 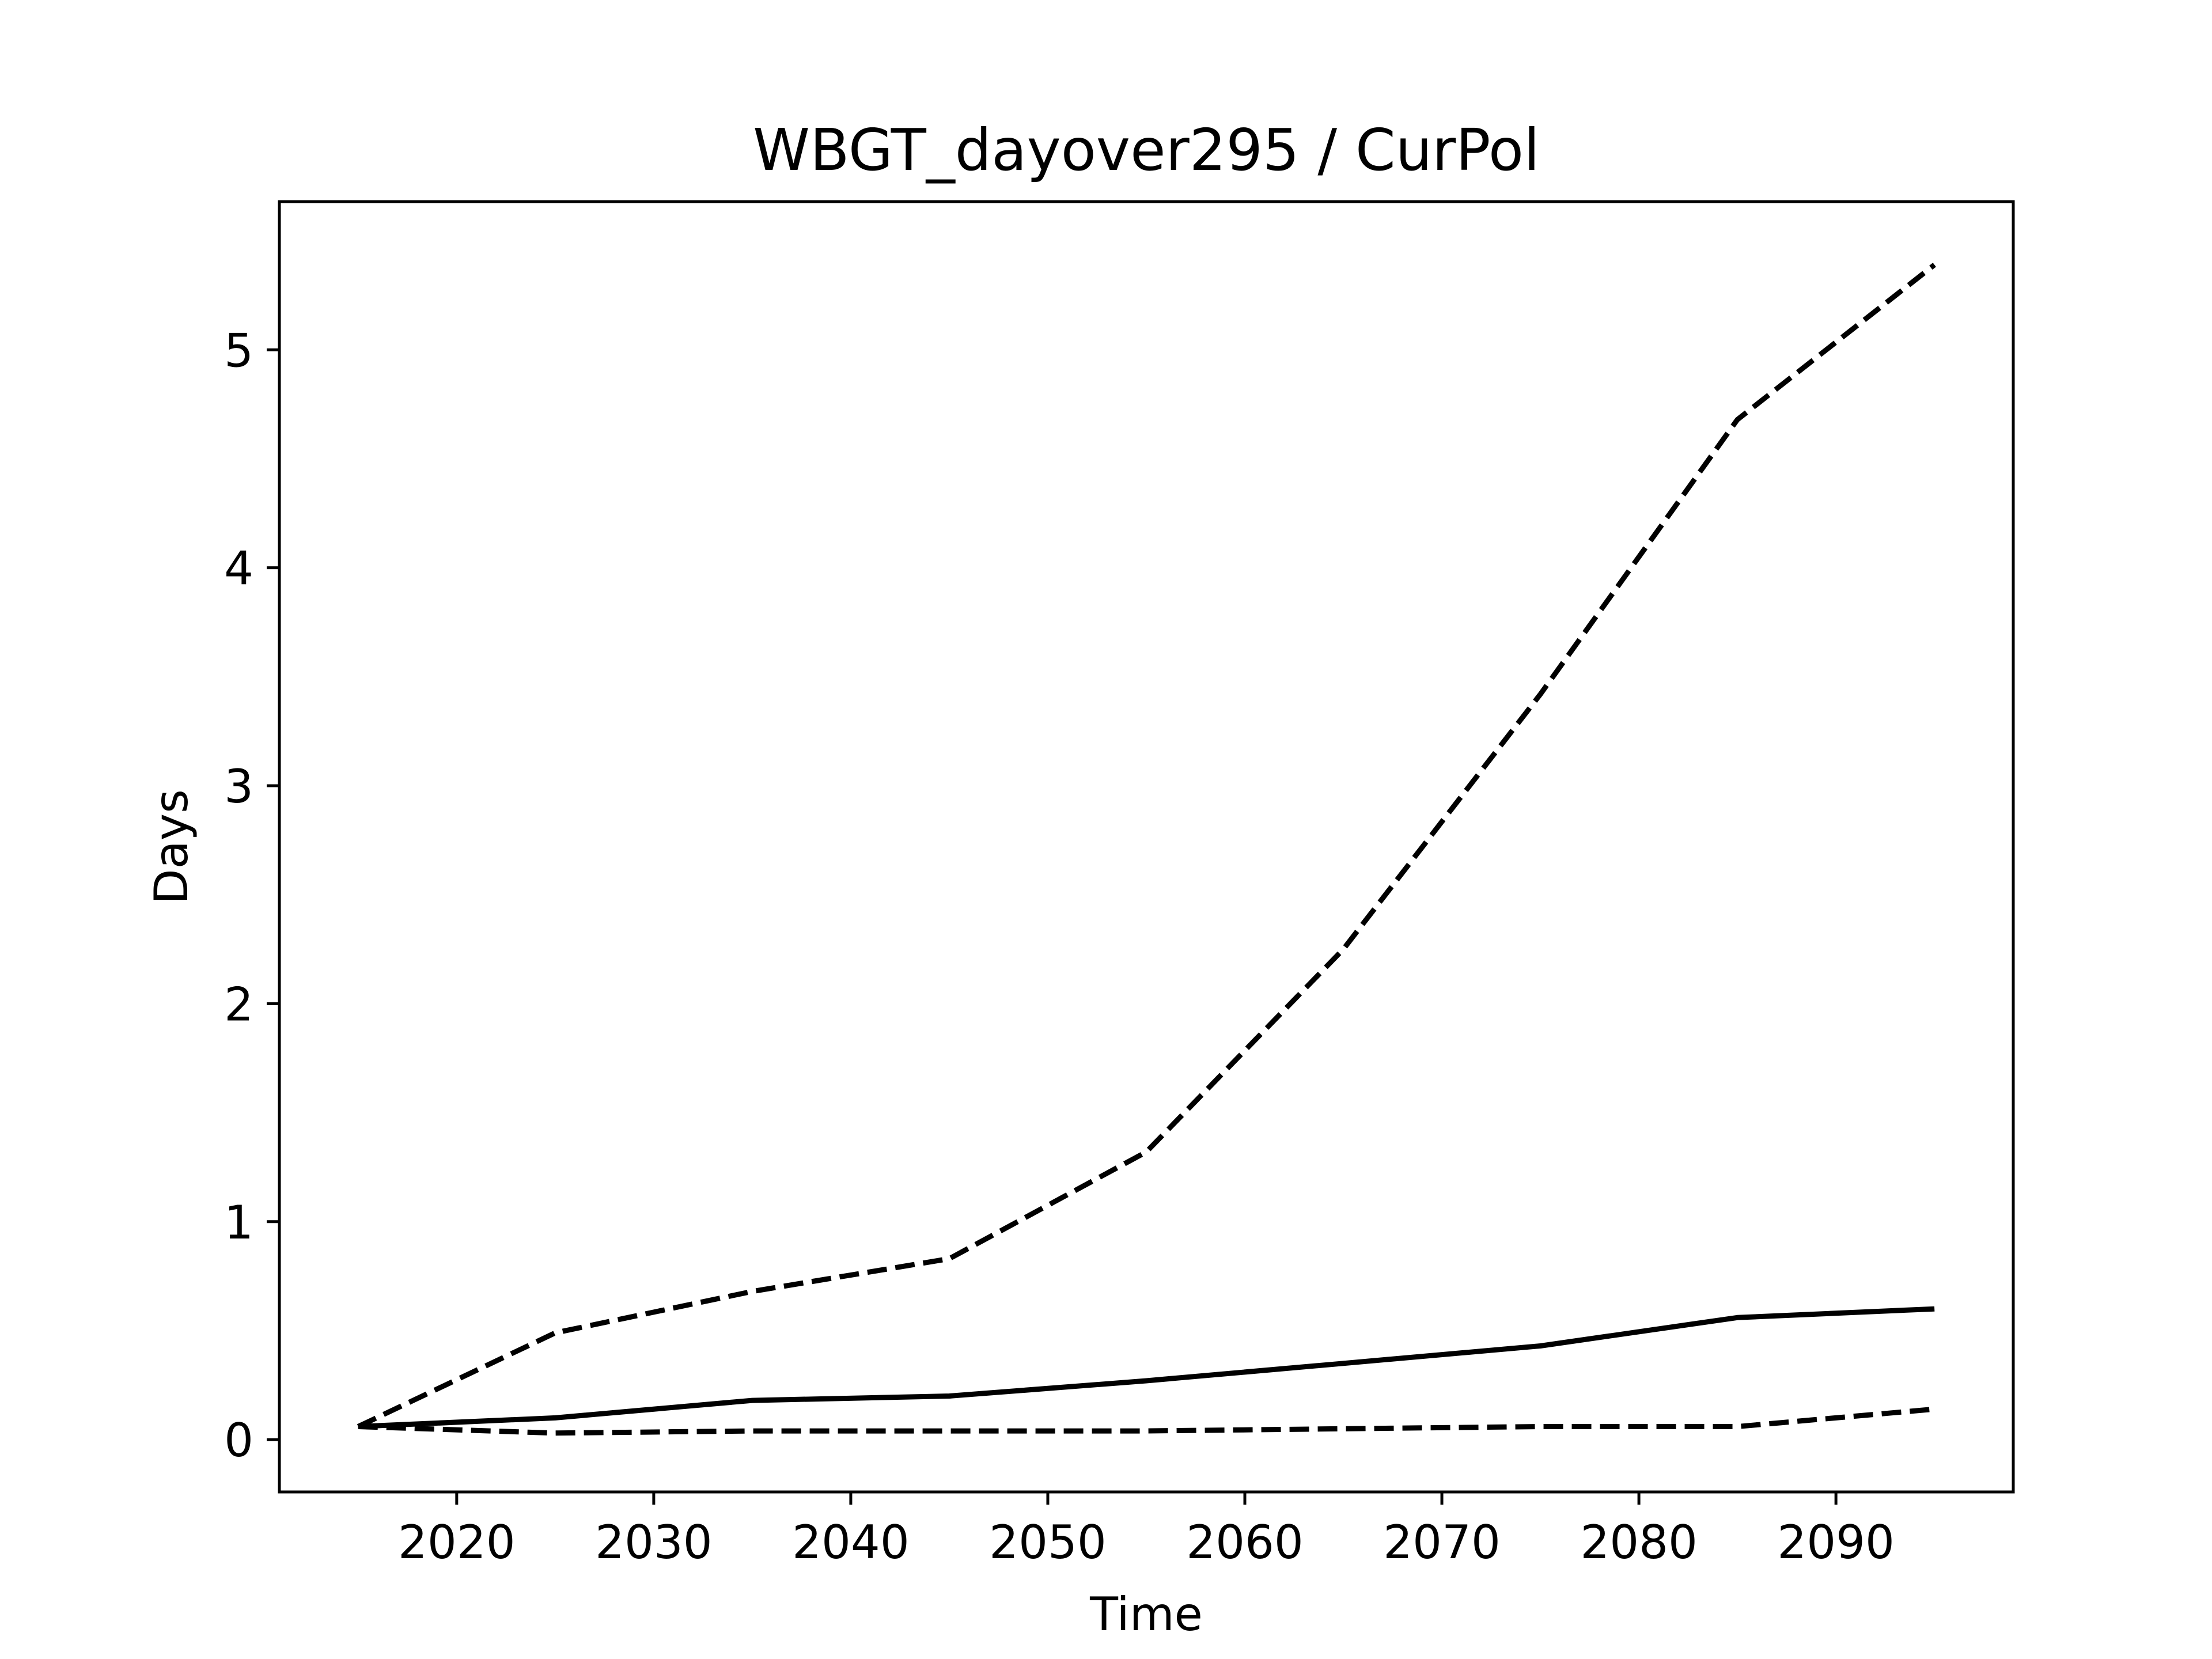 What do you see at coordinates (238, 350) in the screenshot?
I see `y-tick-label: 5` at bounding box center [238, 350].